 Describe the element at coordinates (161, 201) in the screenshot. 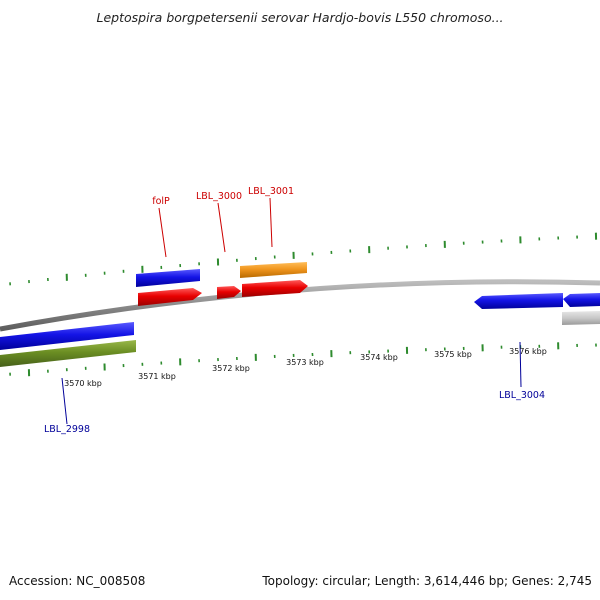

I see `gene-label-folP: folP` at that location.